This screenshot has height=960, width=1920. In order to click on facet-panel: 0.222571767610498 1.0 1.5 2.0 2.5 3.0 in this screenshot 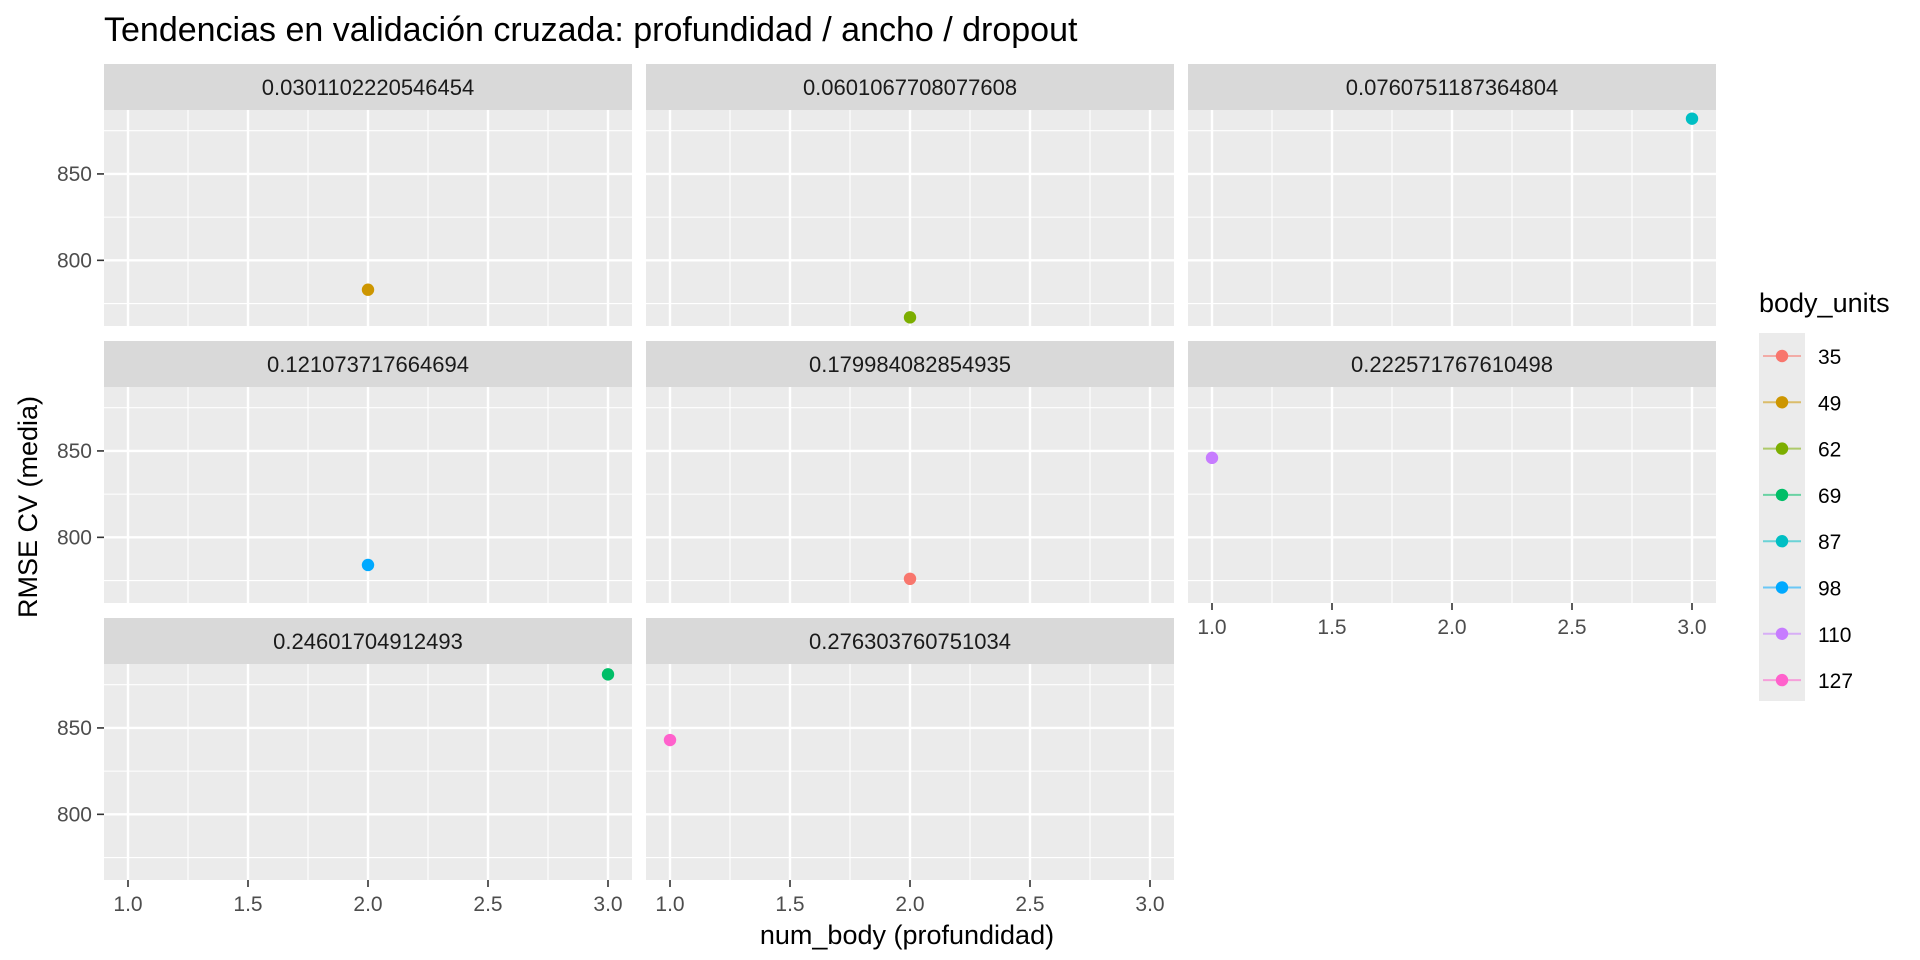, I will do `click(1452, 490)`.